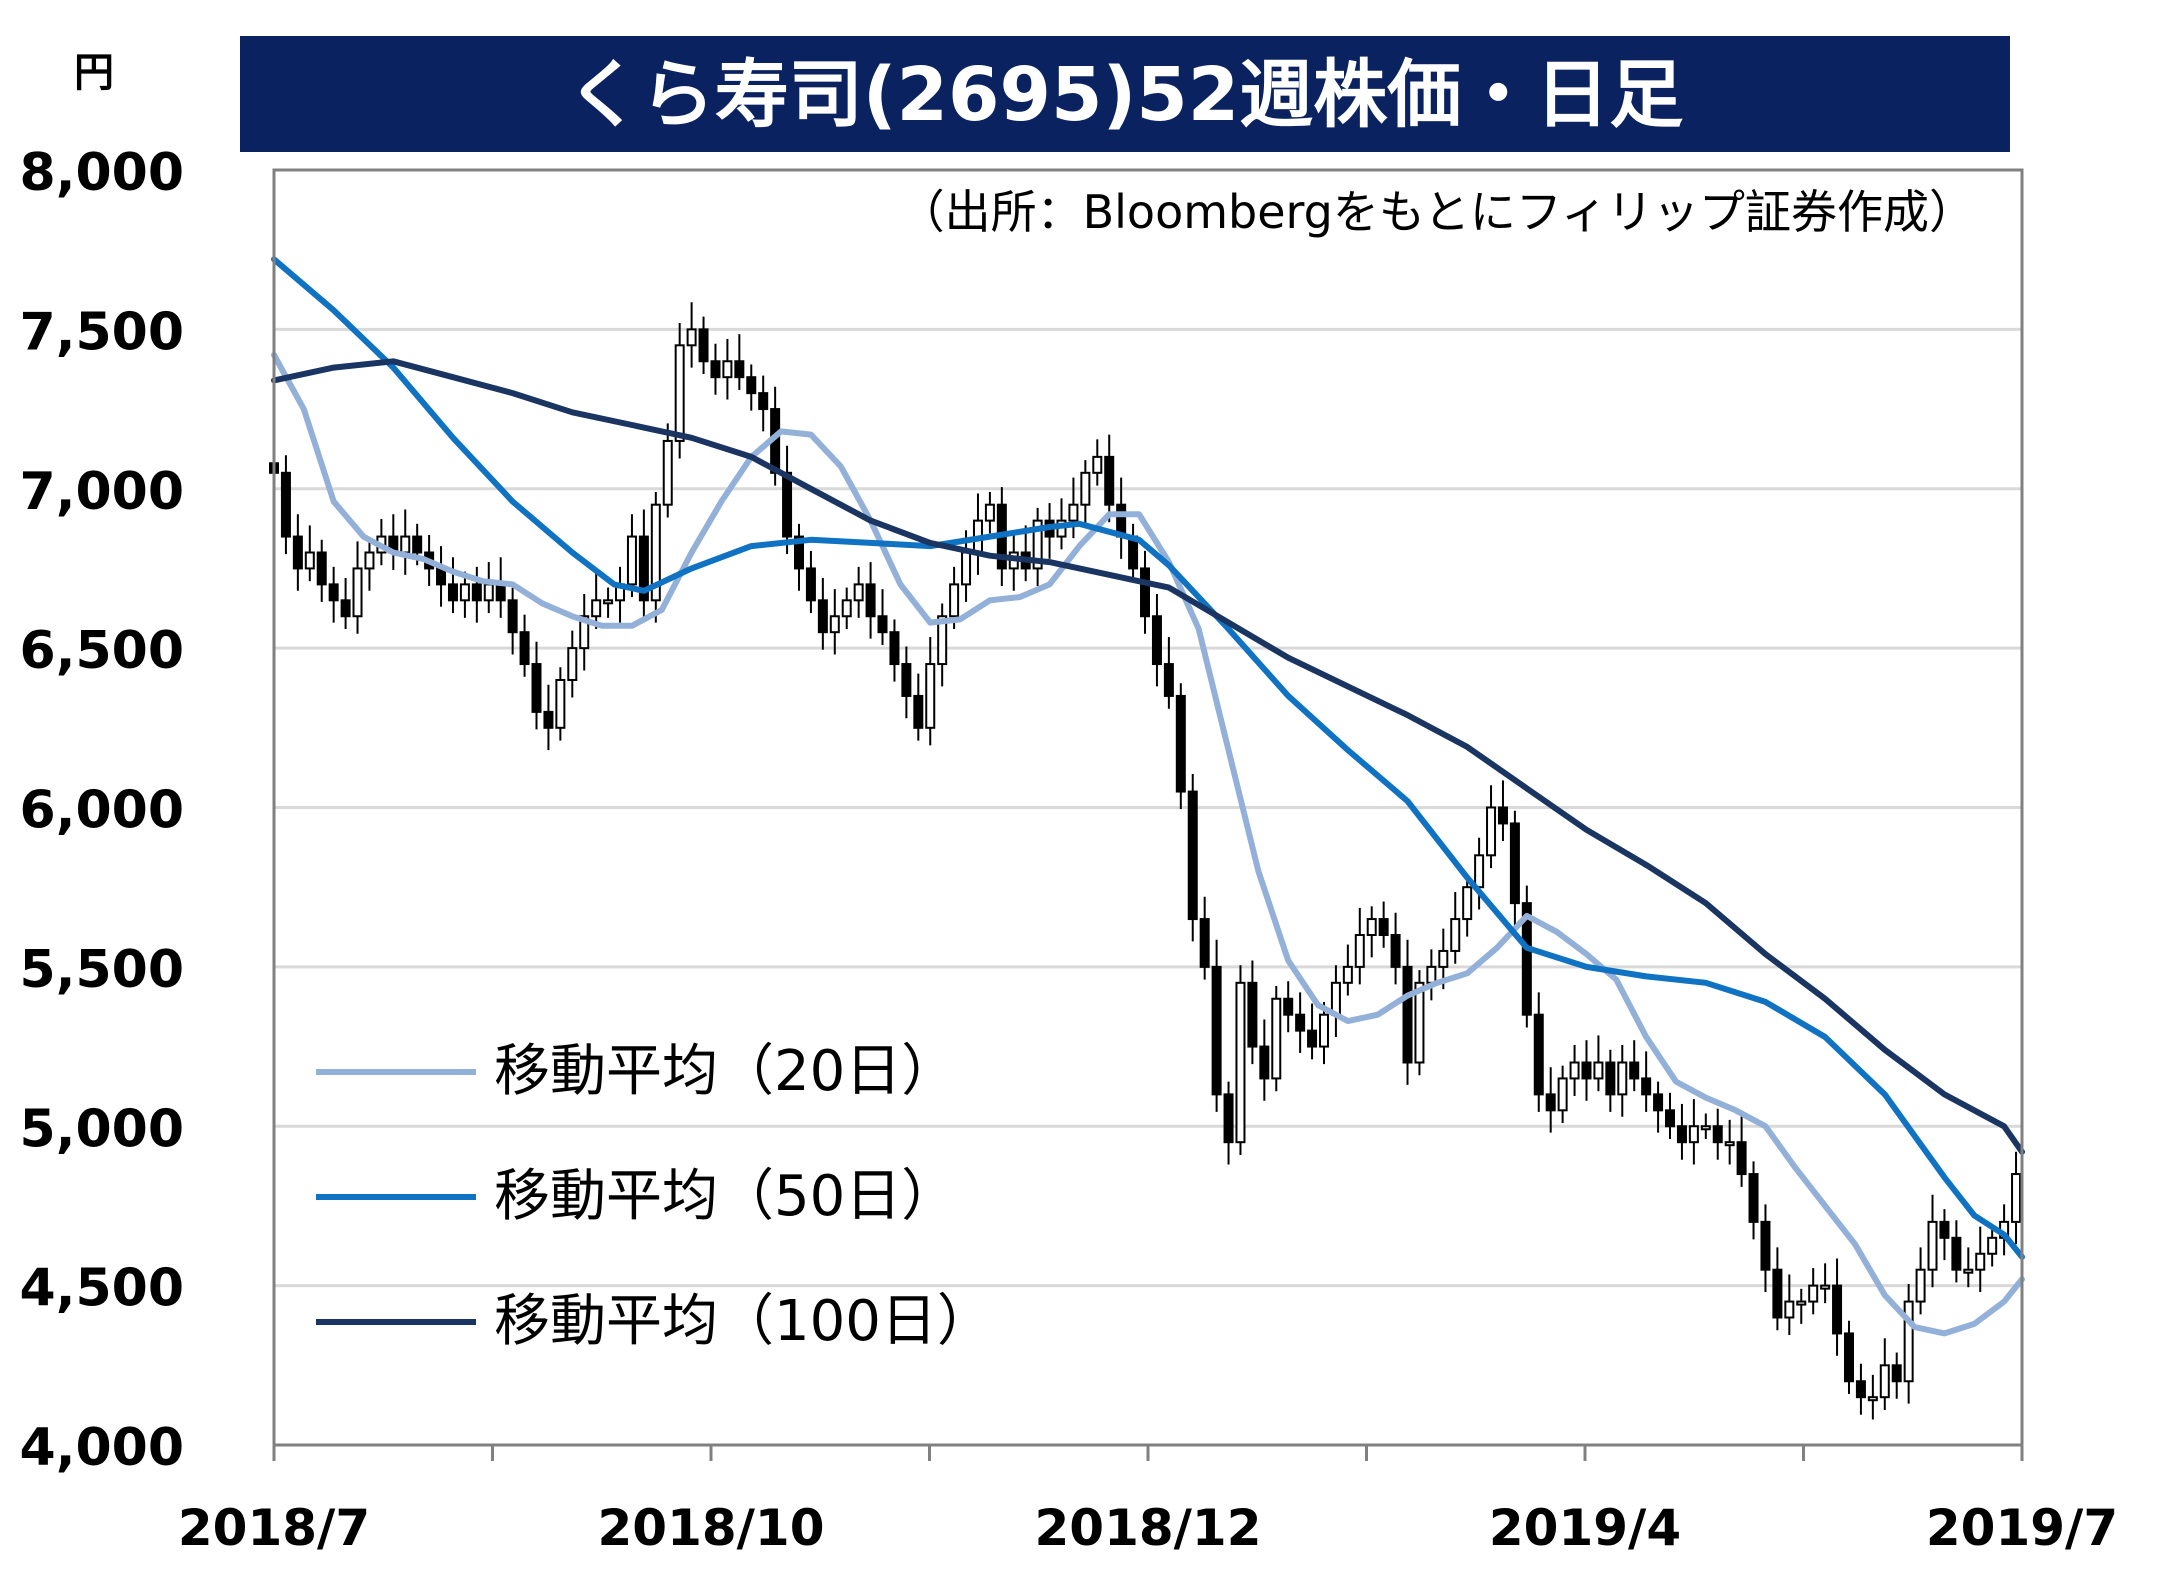  What do you see at coordinates (102, 173) in the screenshot?
I see `y-tick-label: 8,000` at bounding box center [102, 173].